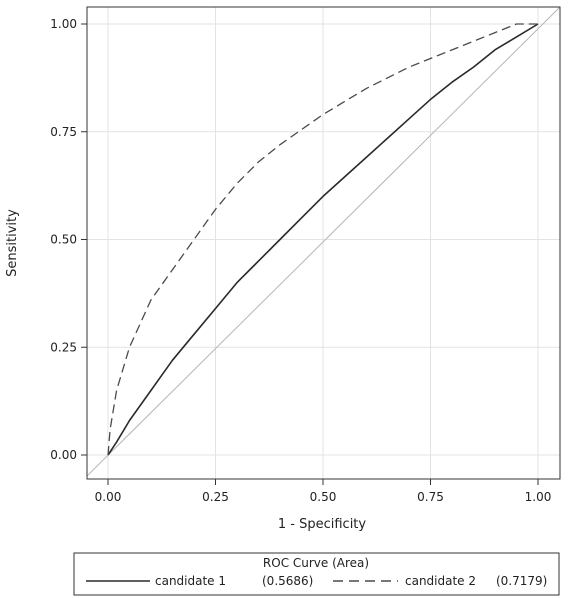 This screenshot has width=573, height=598. What do you see at coordinates (316, 563) in the screenshot?
I see `legend-title: ROC Curve (Area)` at bounding box center [316, 563].